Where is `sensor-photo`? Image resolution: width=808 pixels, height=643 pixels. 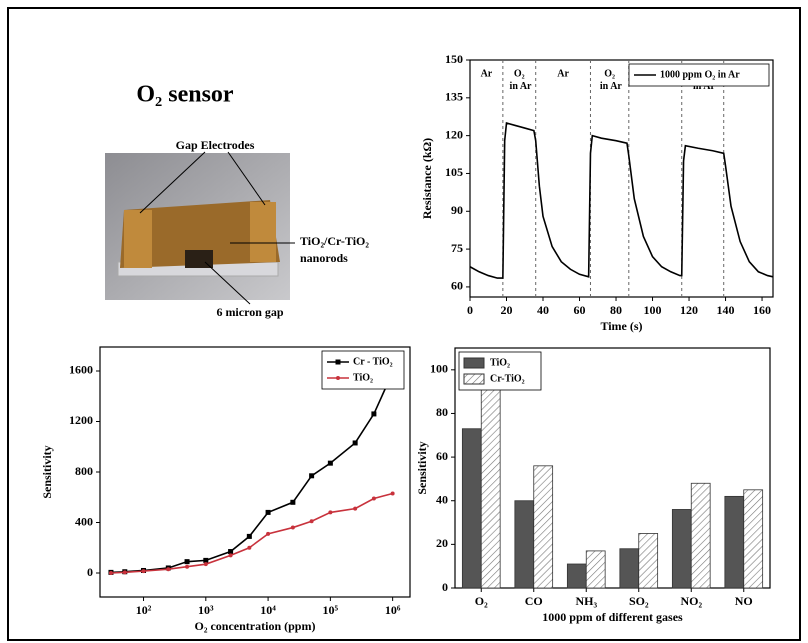
sensor-photo is located at coordinates (200, 228).